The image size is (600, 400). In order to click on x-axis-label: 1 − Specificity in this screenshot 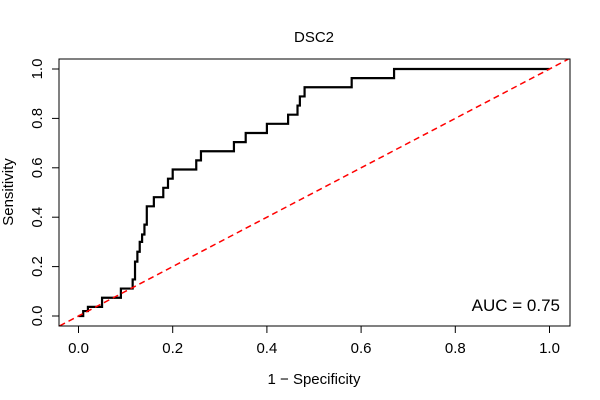, I will do `click(314, 379)`.